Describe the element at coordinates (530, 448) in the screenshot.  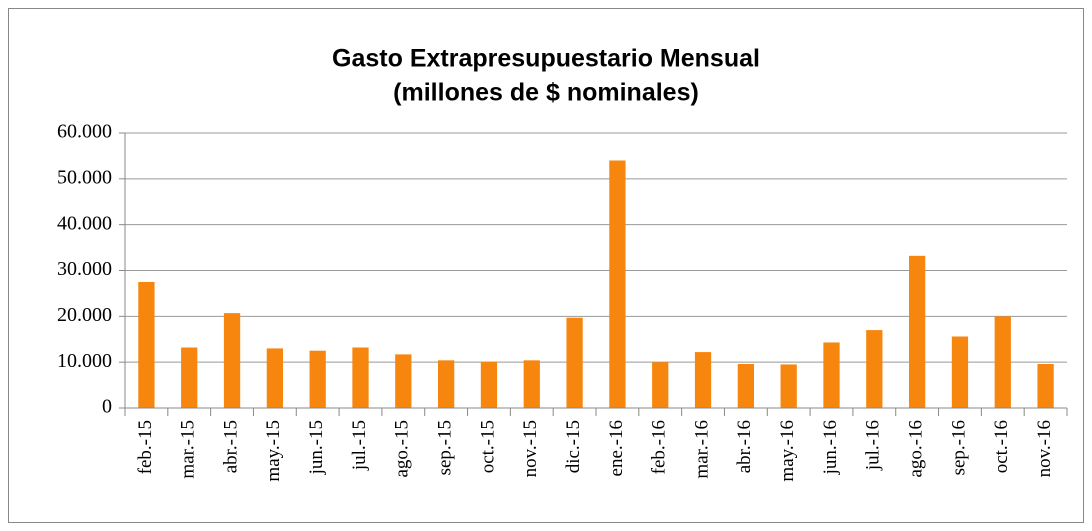
I see `x-tick-label: nov.-15` at that location.